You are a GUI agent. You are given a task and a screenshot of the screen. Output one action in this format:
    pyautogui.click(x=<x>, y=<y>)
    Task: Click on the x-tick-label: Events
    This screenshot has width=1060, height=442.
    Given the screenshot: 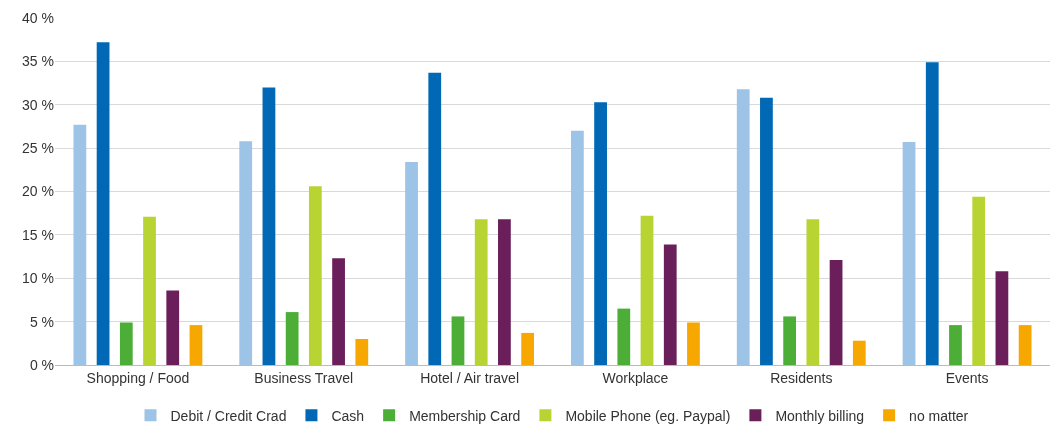 What is the action you would take?
    pyautogui.click(x=967, y=377)
    